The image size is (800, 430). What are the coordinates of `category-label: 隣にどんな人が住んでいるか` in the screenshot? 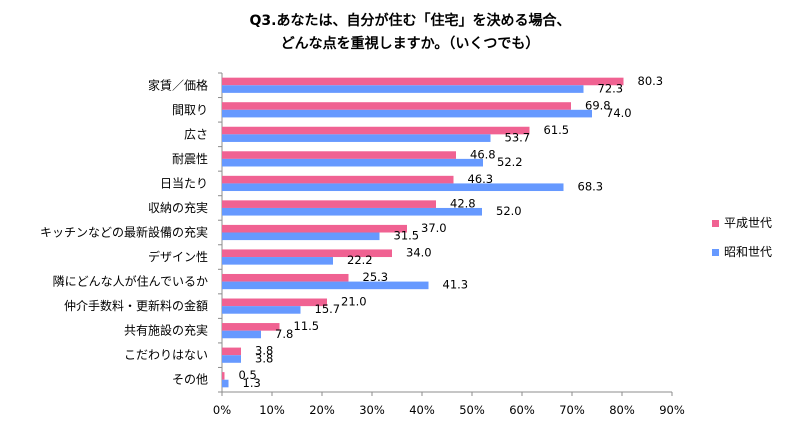 It's located at (130, 281).